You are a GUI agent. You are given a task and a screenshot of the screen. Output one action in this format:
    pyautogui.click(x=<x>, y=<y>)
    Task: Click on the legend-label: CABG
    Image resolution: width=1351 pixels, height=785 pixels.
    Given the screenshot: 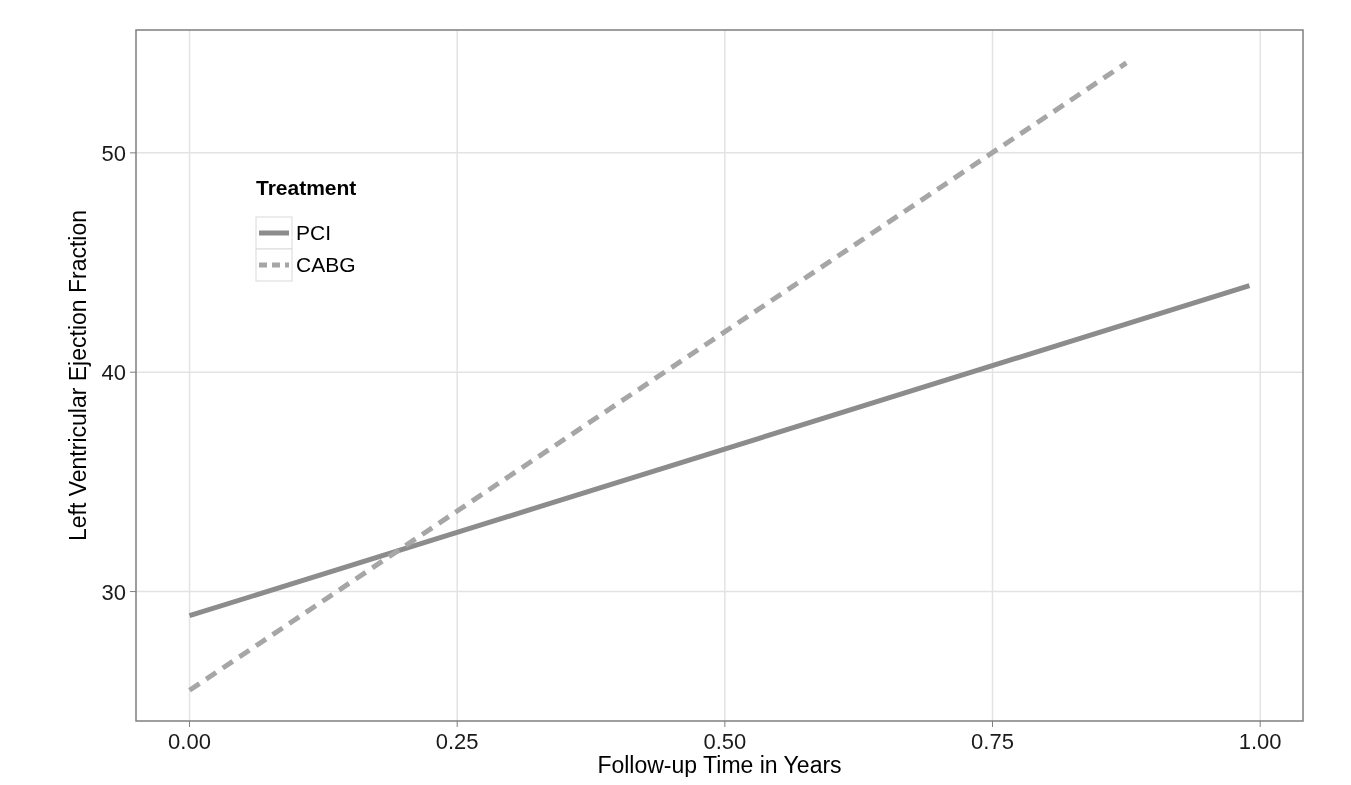 What is the action you would take?
    pyautogui.click(x=326, y=264)
    